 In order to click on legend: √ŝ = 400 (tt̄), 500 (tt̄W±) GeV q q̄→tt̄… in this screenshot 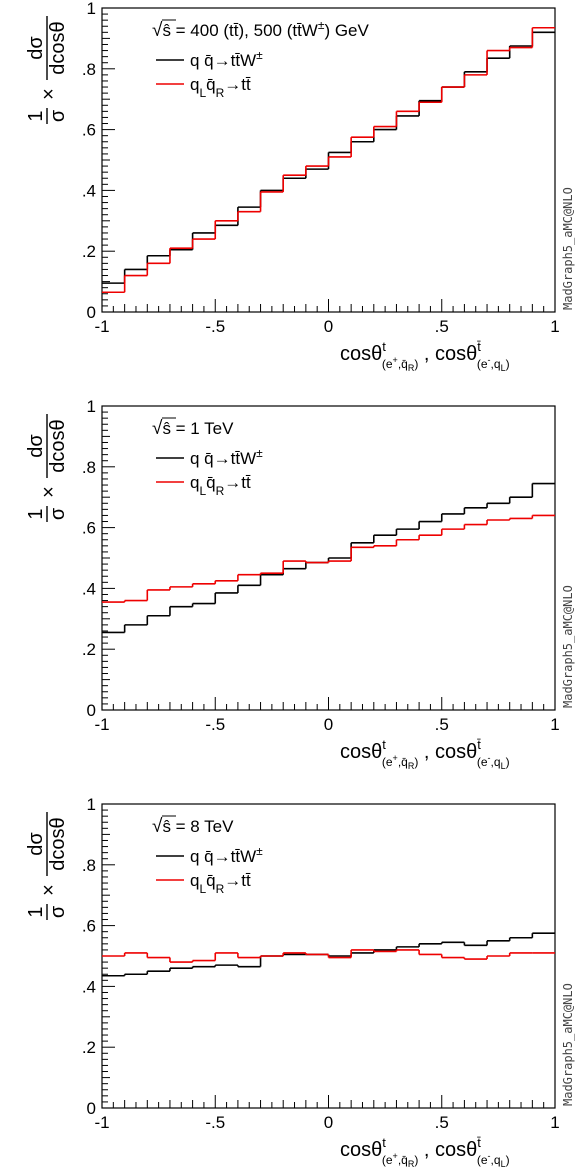, I will do `click(261, 59)`.